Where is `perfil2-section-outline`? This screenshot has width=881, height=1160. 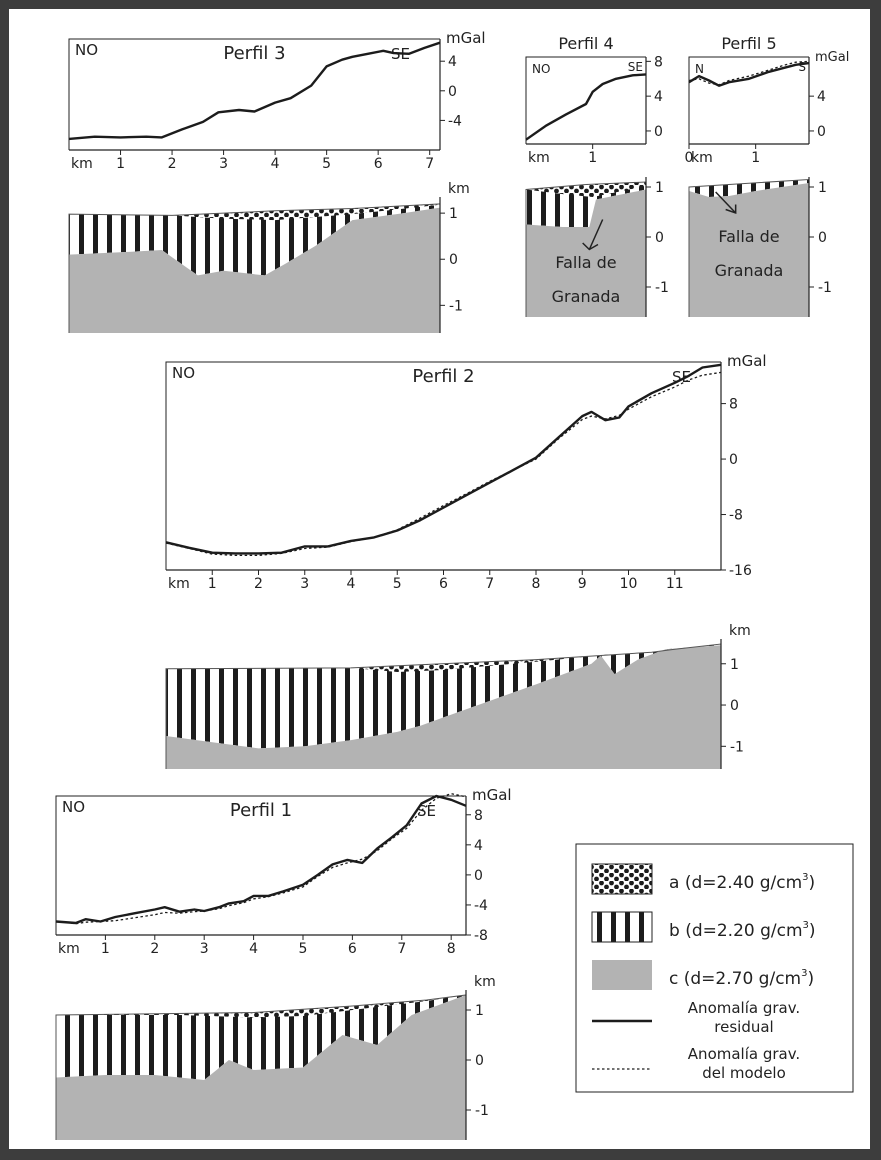 perfil2-section-outline is located at coordinates (443, 706).